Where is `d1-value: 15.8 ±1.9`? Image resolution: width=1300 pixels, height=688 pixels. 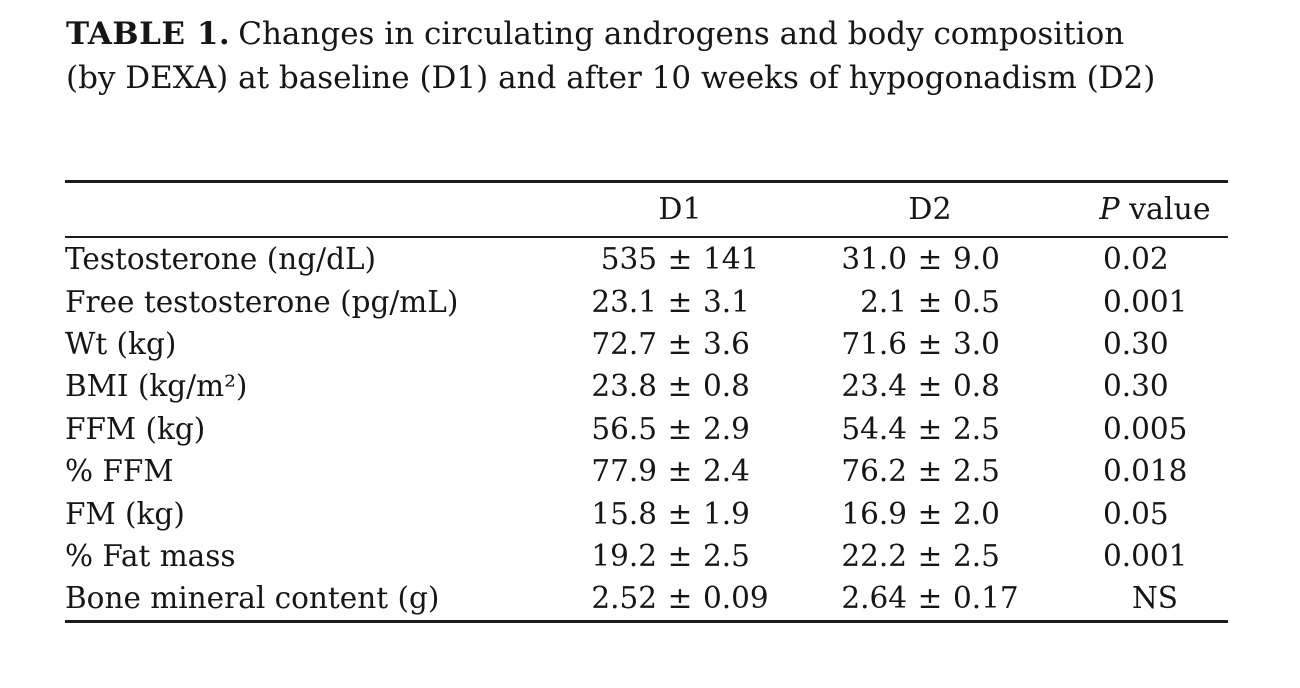
d1-value: 15.8 ±1.9 is located at coordinates (680, 514).